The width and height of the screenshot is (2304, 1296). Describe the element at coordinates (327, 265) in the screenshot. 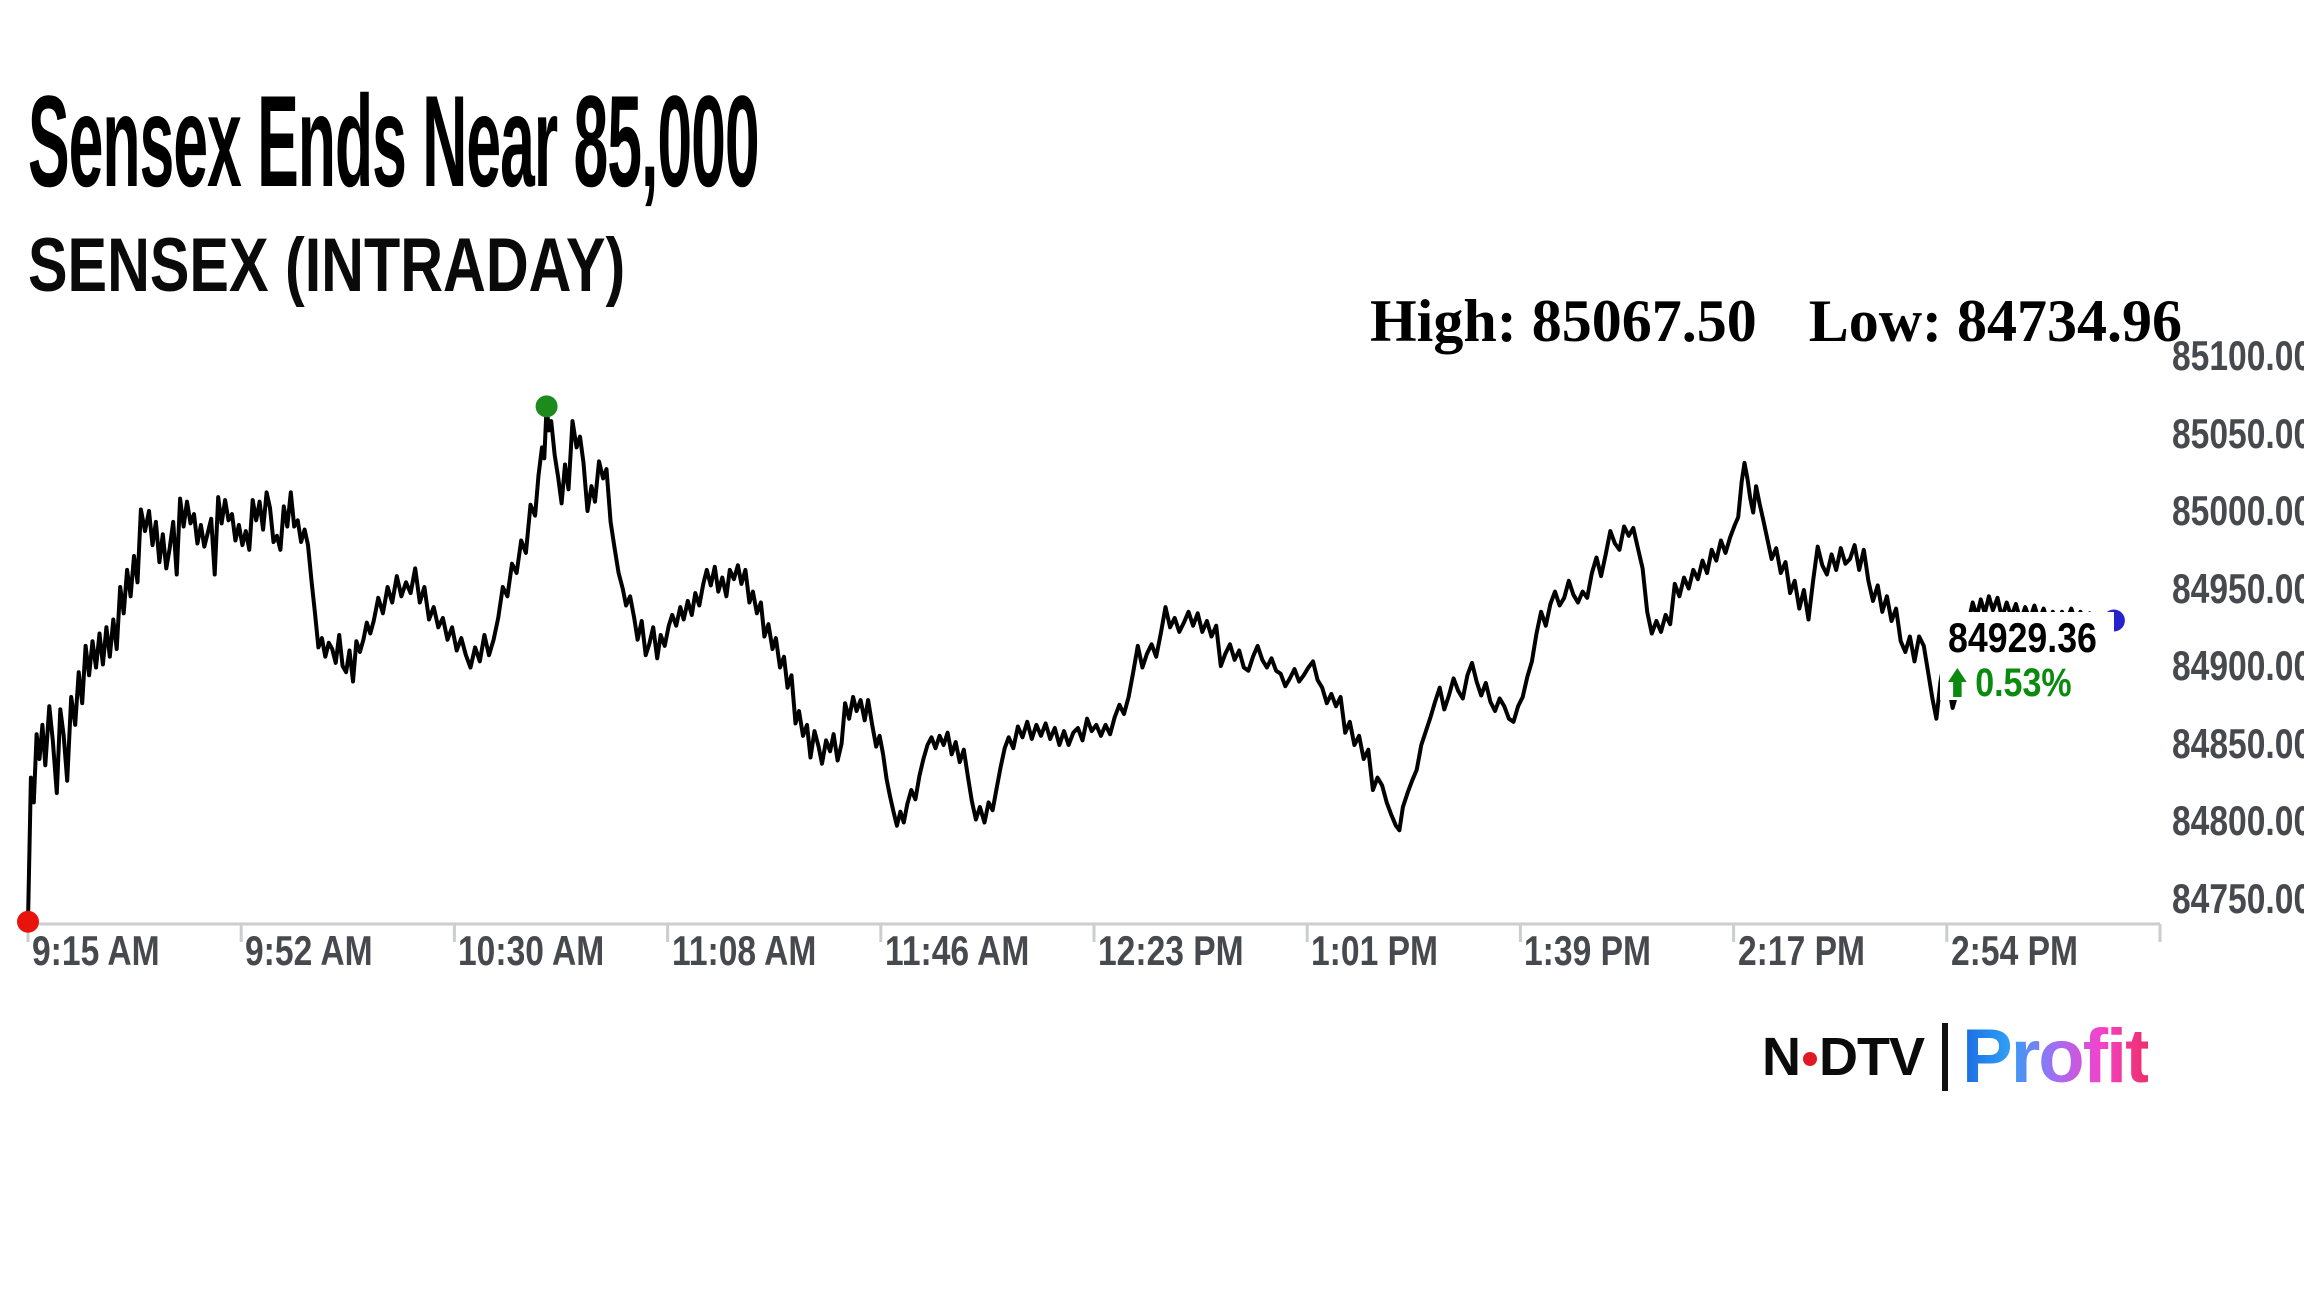

I see `chart-subtitle: SENSEX (INTRADAY)` at that location.